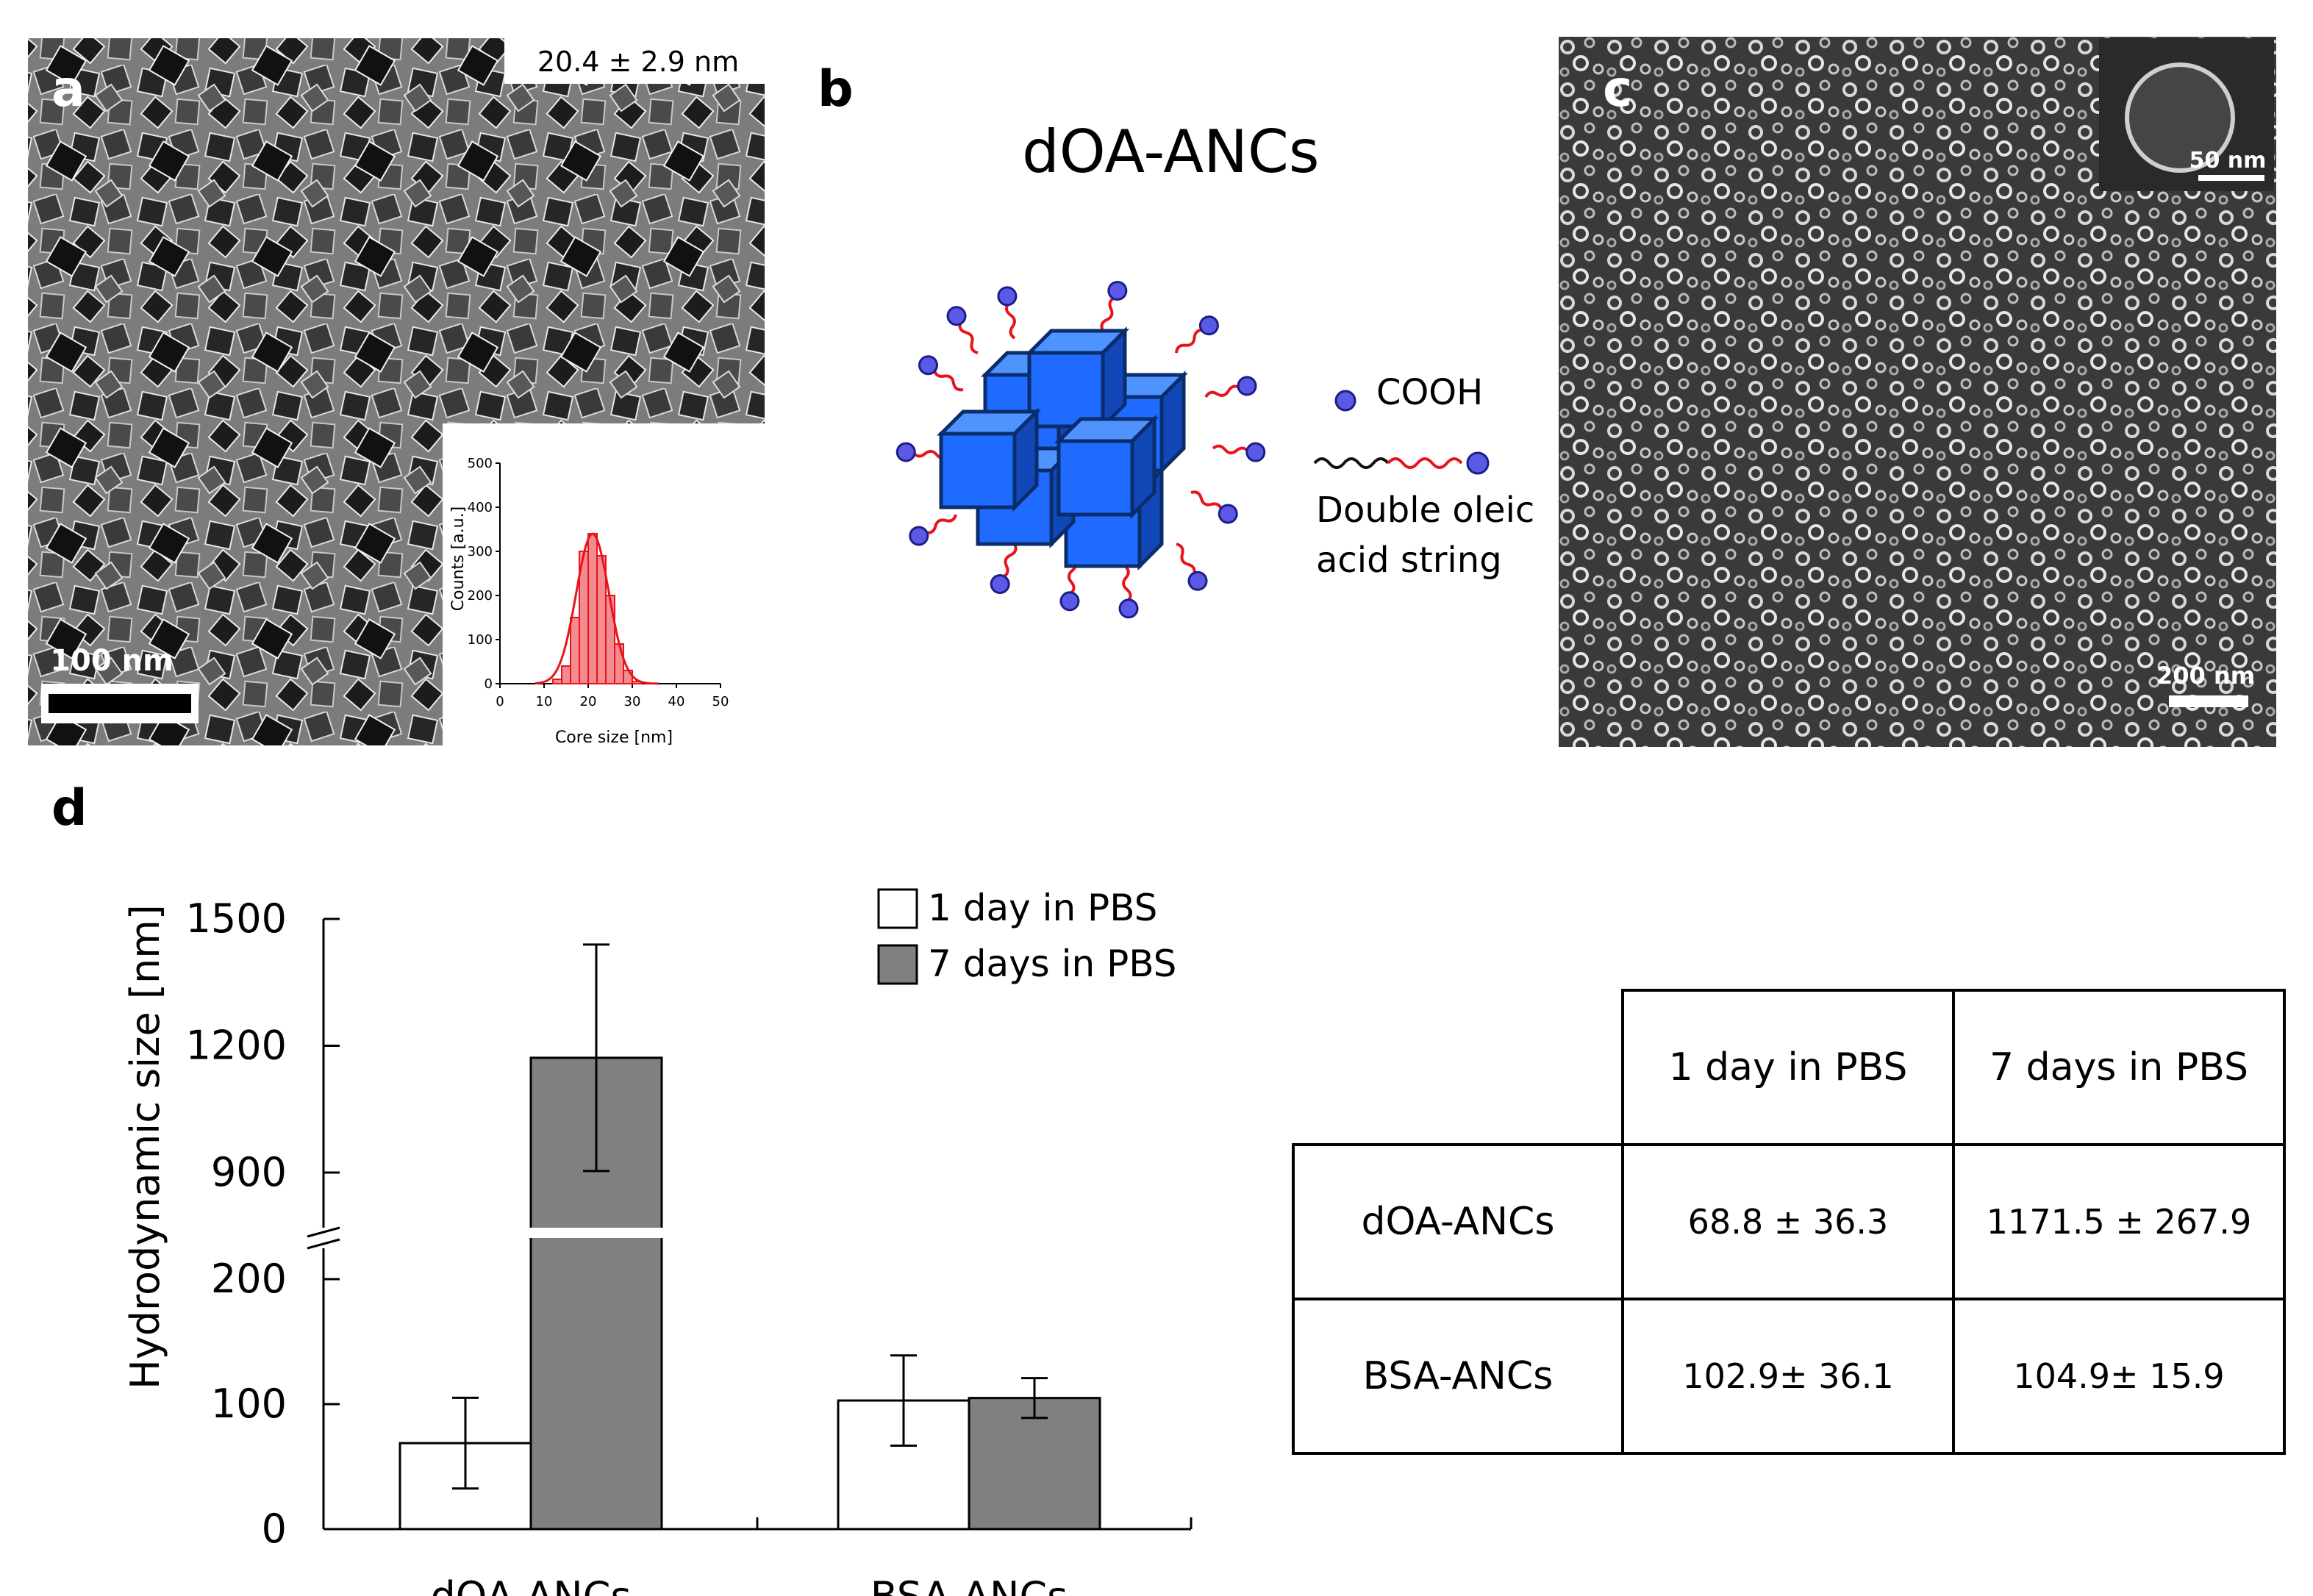 This screenshot has height=1596, width=2313. I want to click on y-tick-label: 900, so click(249, 1172).